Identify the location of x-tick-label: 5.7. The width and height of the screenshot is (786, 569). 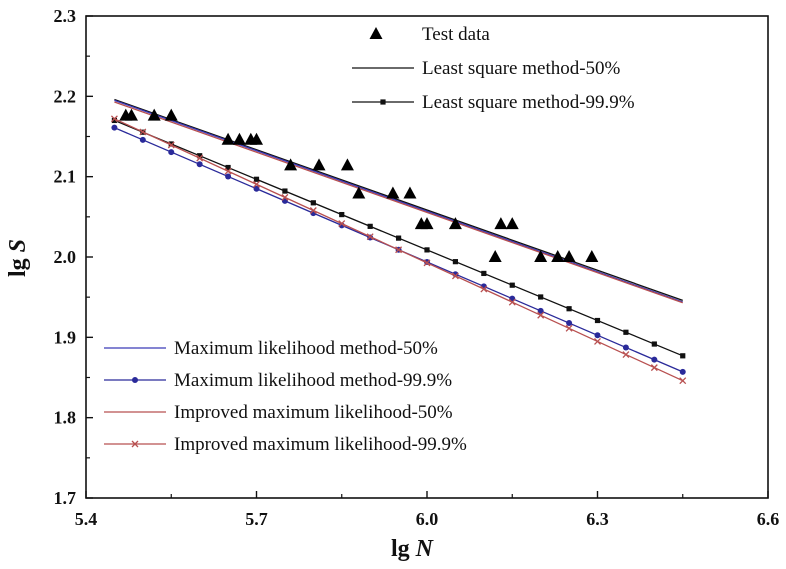
(256, 519).